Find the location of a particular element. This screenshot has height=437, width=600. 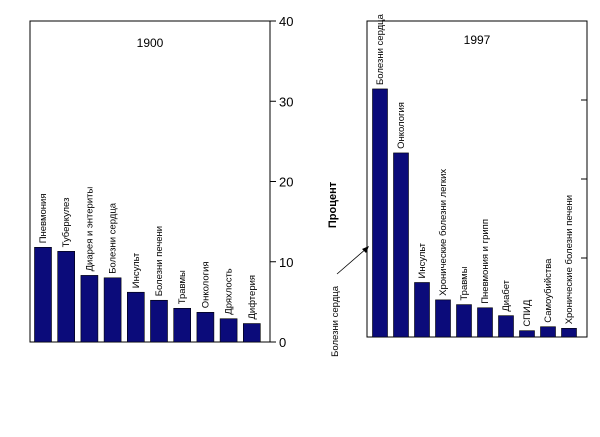

category-label: Пневмония и грипп is located at coordinates (485, 261).